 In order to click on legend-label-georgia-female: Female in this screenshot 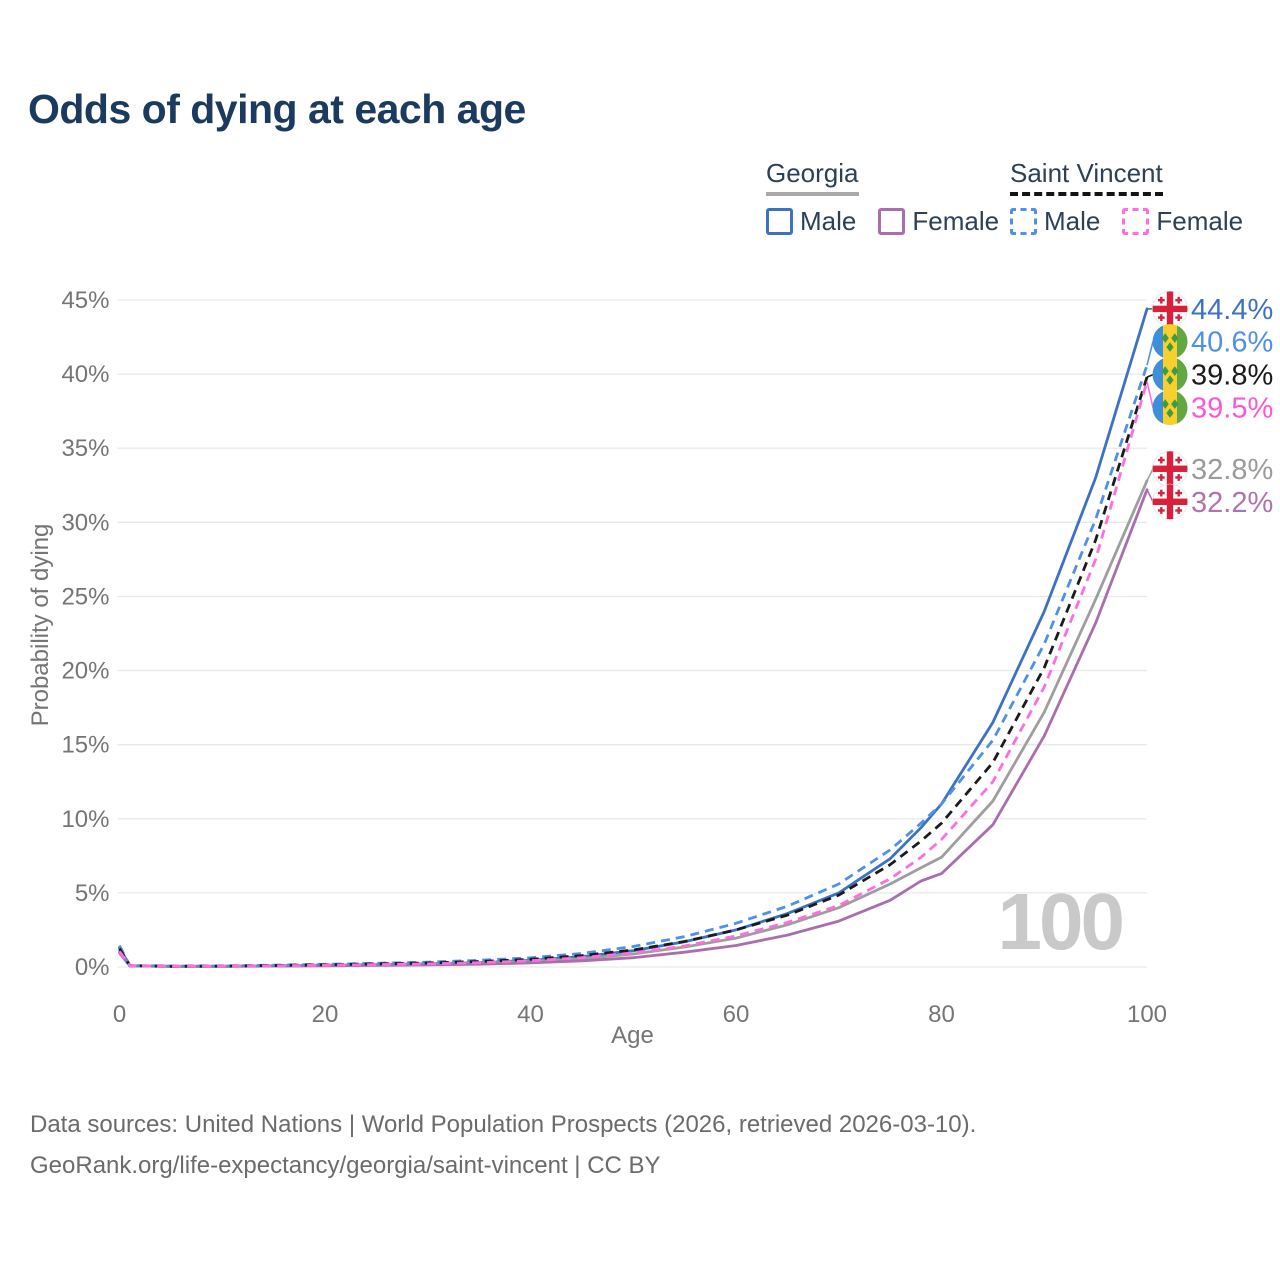, I will do `click(956, 221)`.